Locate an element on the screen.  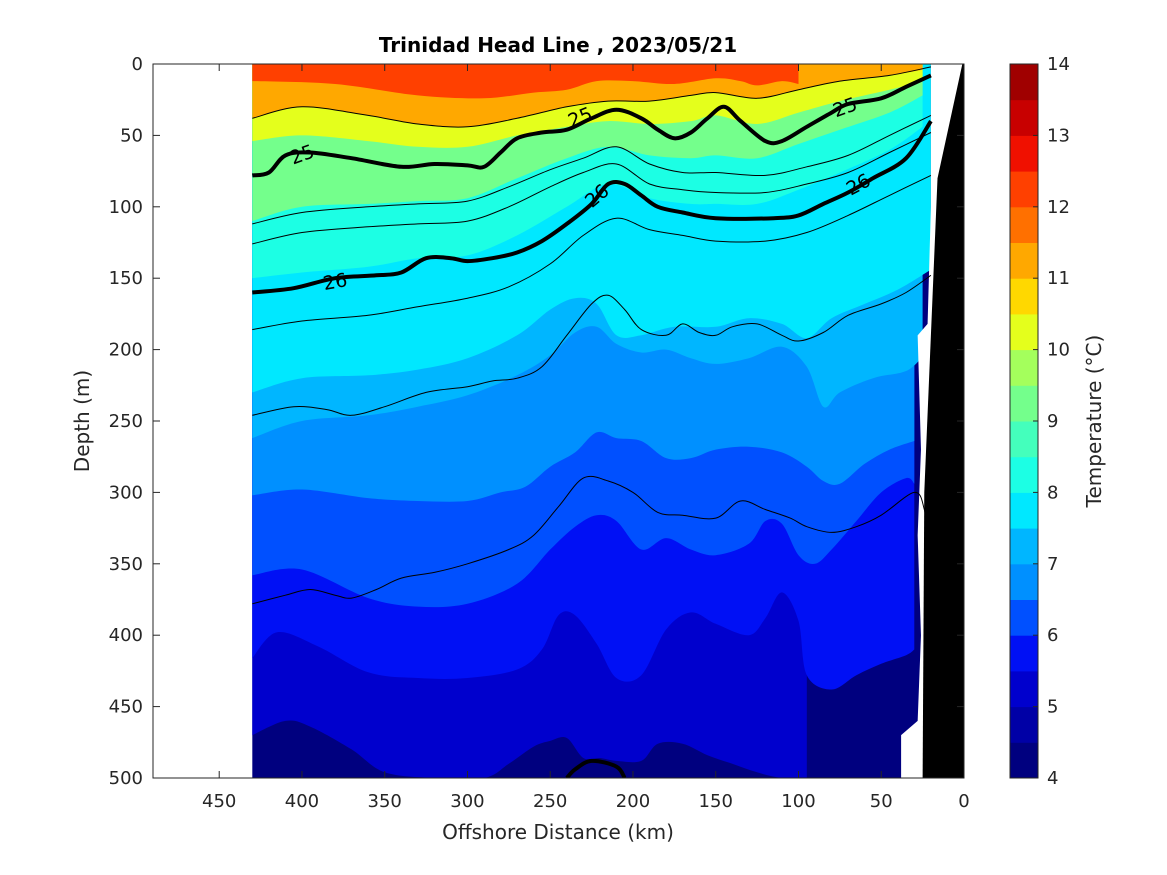
x-tick-label: 300 is located at coordinates (467, 801).